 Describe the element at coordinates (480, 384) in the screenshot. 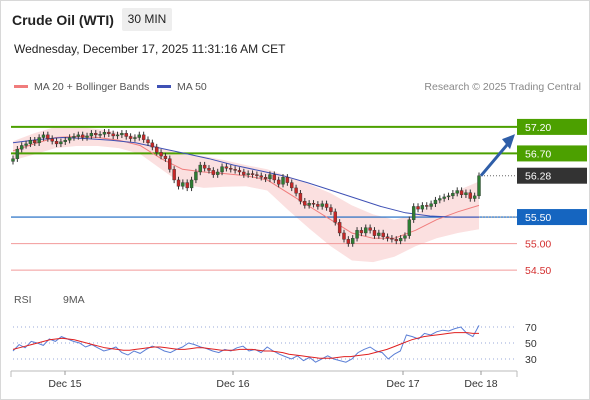

I see `time-tick-label: Dec 18` at that location.